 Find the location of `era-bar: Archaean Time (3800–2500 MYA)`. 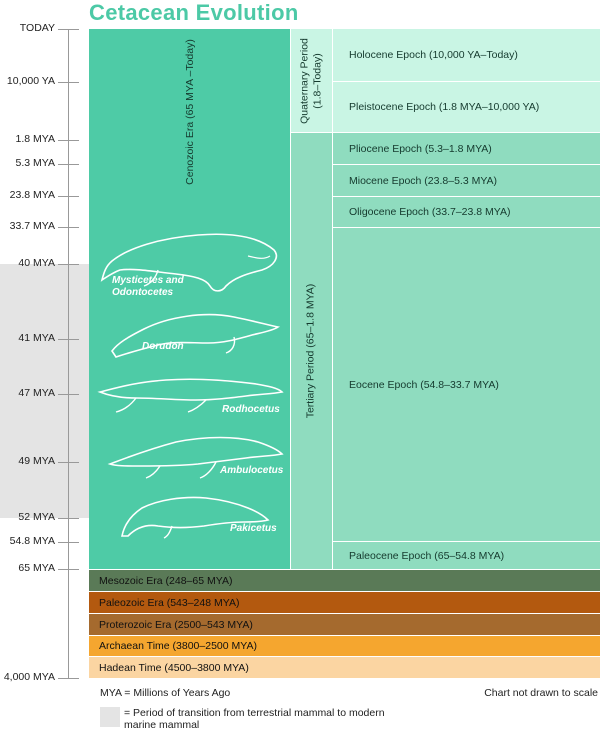

era-bar: Archaean Time (3800–2500 MYA) is located at coordinates (344, 646).